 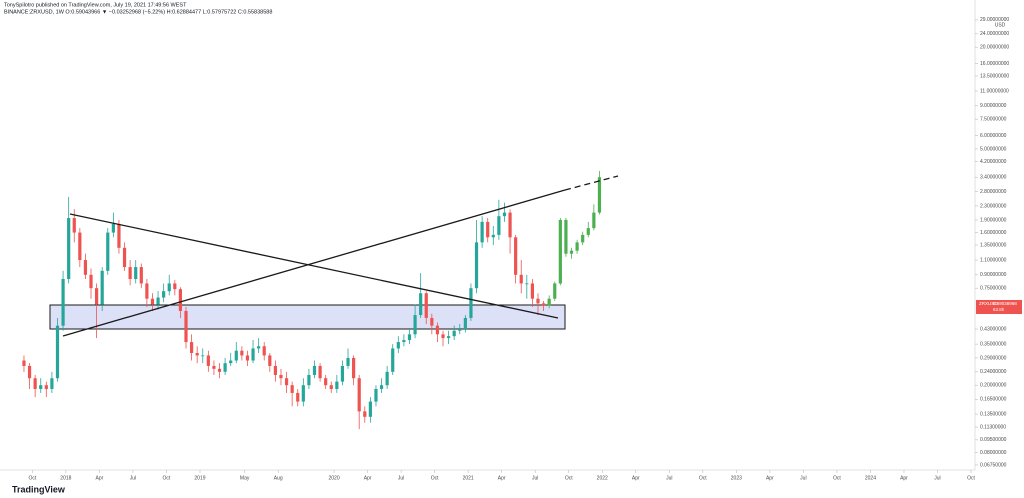 I want to click on y-tick-label: 29.00000000, so click(x=994, y=20).